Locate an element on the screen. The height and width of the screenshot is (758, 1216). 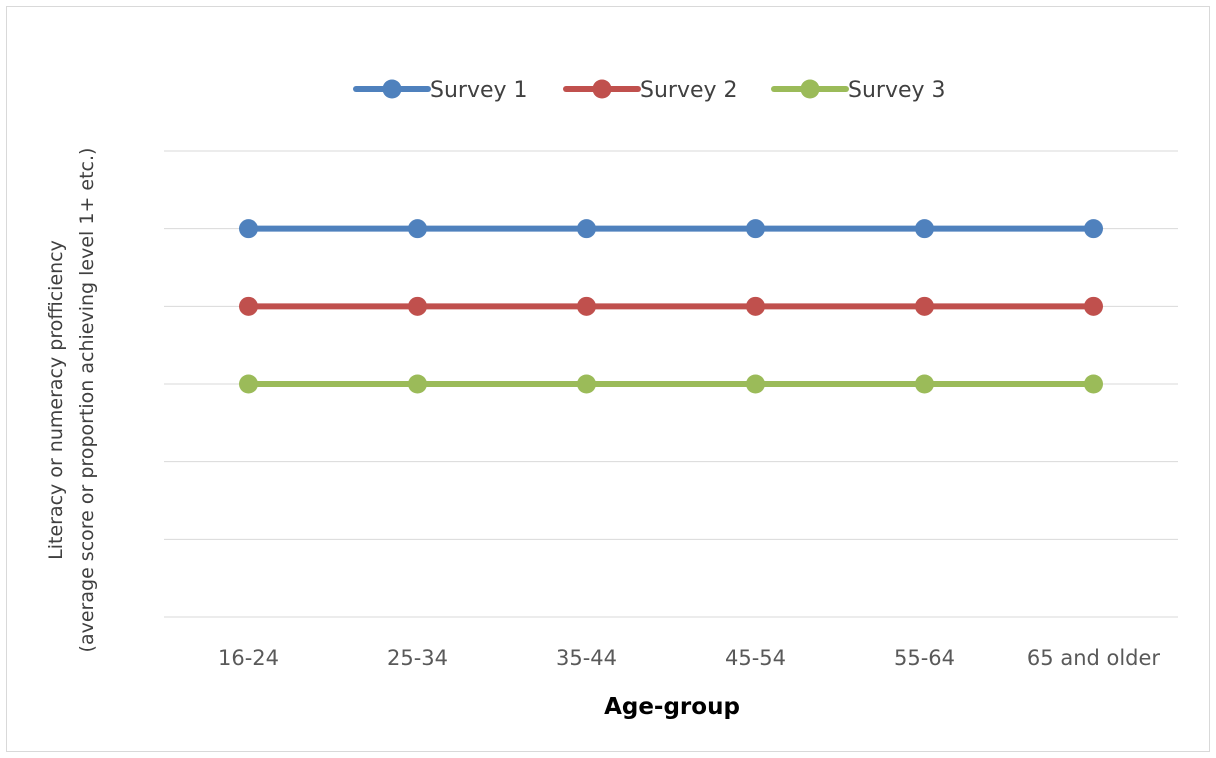
x-tick-label: 16-24 is located at coordinates (248, 658).